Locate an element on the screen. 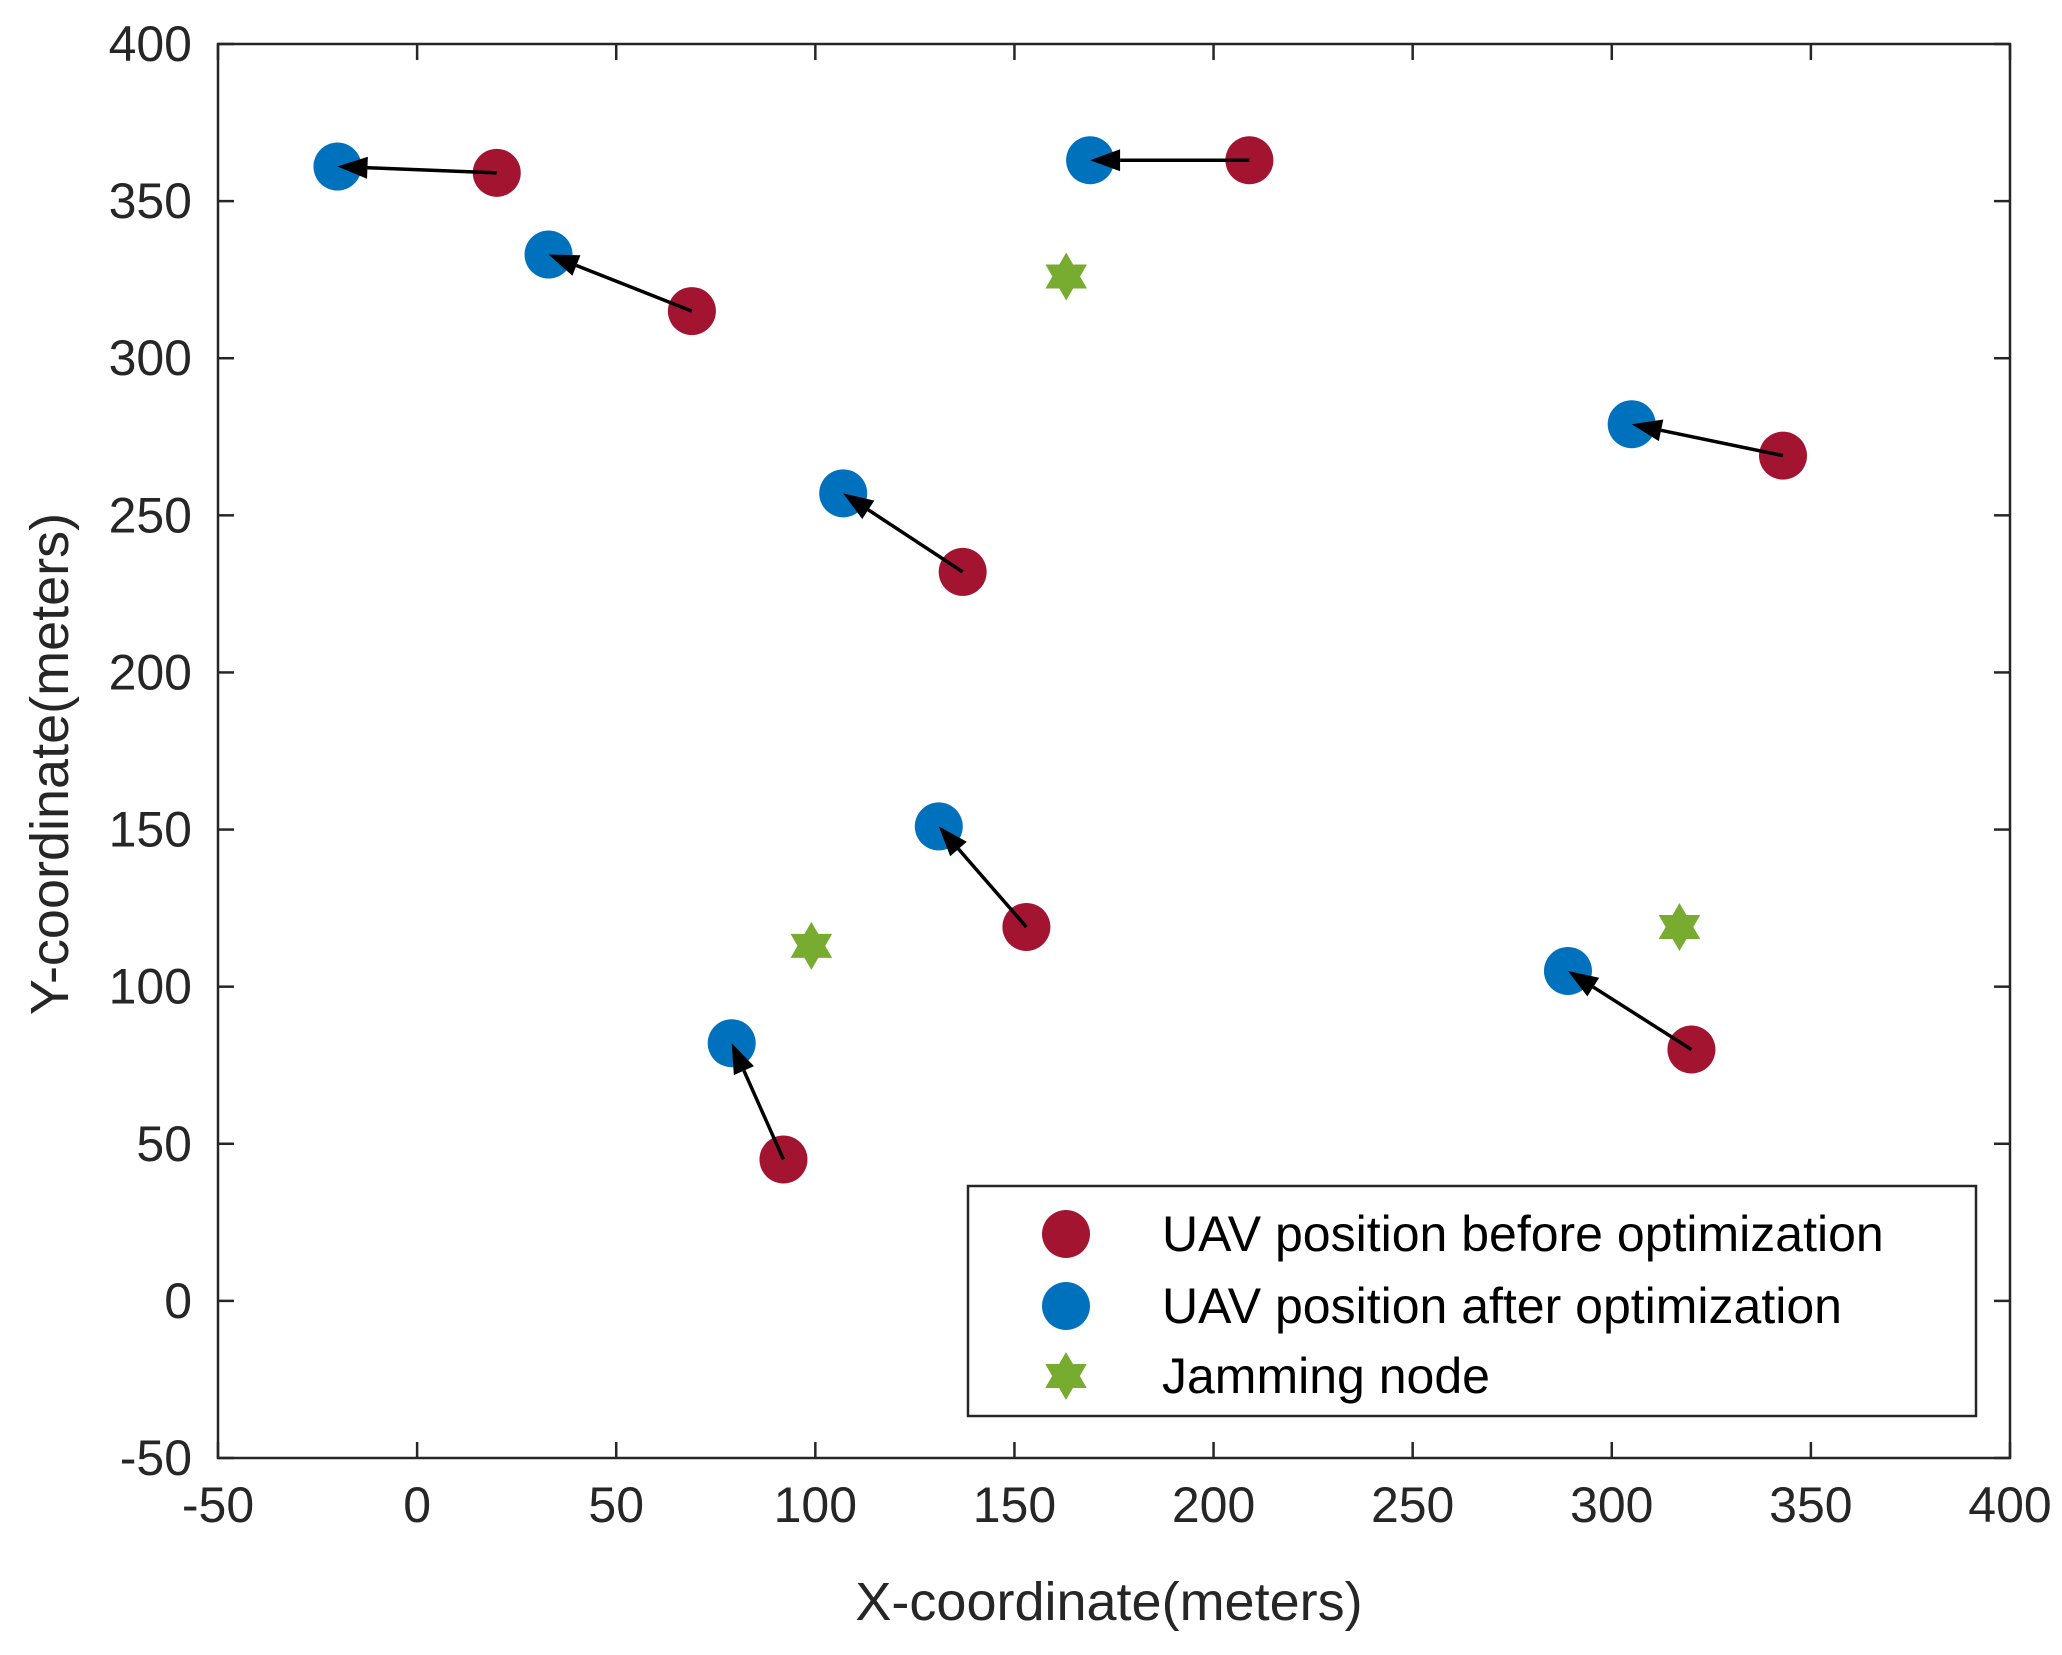  y-tick-label: 350 is located at coordinates (150, 201).